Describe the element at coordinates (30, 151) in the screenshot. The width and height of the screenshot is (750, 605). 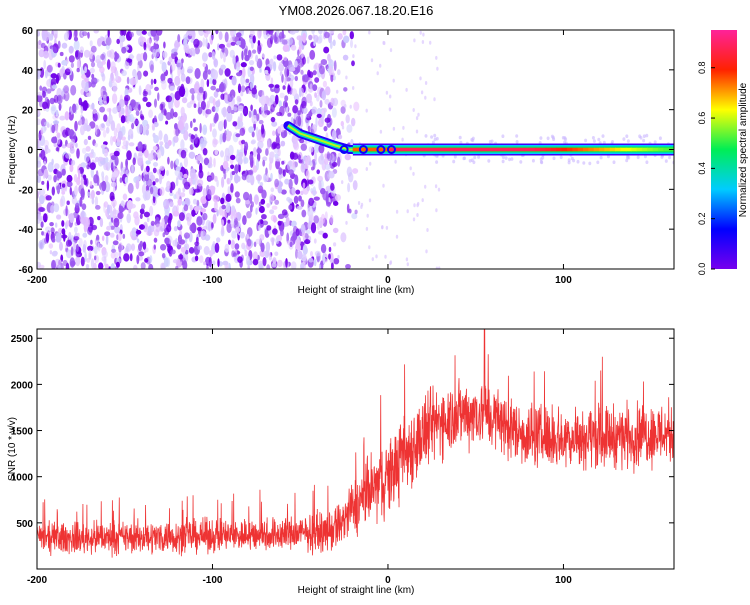
I see `spectrogram-y-tick-label: 0` at that location.